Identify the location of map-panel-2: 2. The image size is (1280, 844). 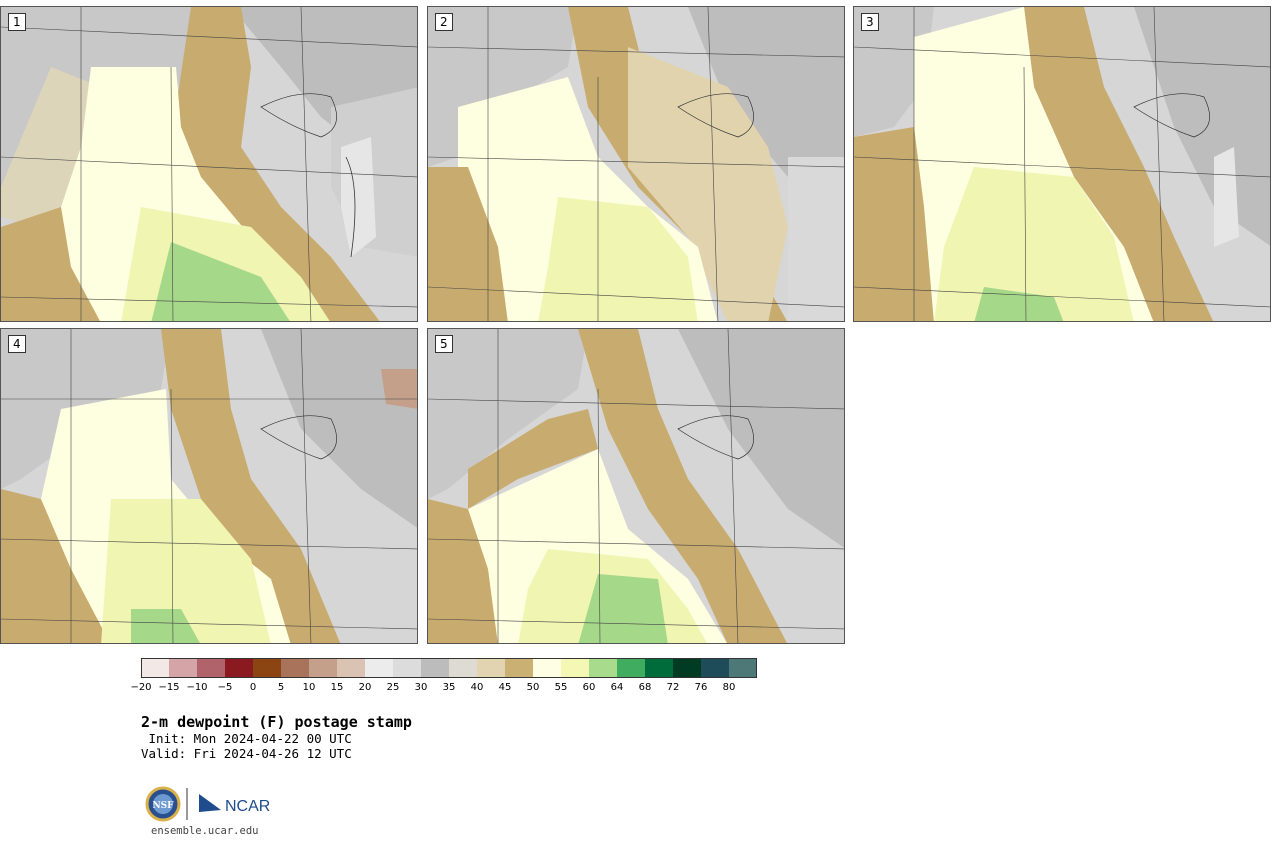
(636, 164).